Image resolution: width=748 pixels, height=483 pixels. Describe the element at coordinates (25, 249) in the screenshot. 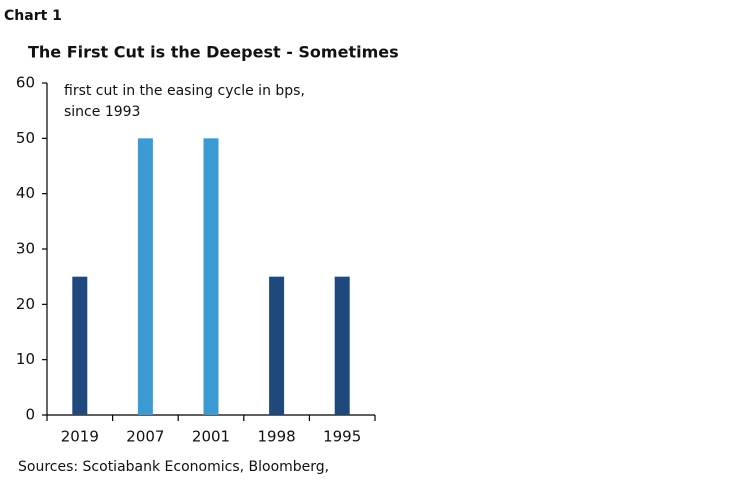

I see `y-tick-label: 30` at that location.